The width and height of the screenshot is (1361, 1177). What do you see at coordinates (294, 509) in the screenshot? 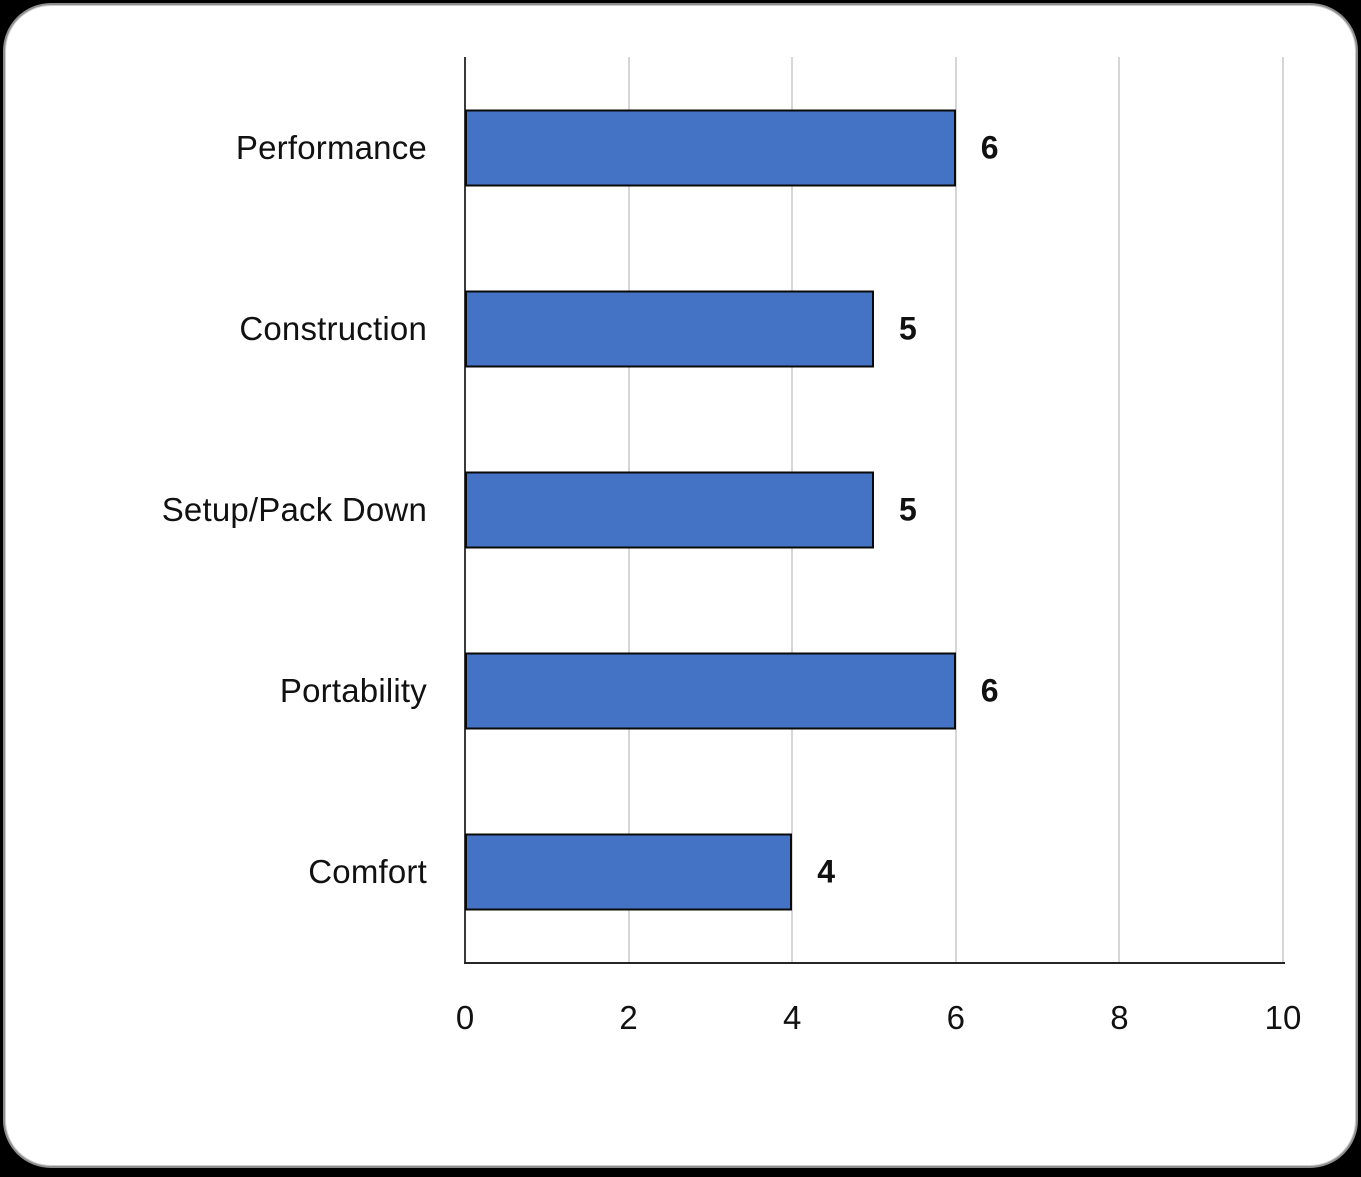
I see `category-label: Setup/Pack Down` at bounding box center [294, 509].